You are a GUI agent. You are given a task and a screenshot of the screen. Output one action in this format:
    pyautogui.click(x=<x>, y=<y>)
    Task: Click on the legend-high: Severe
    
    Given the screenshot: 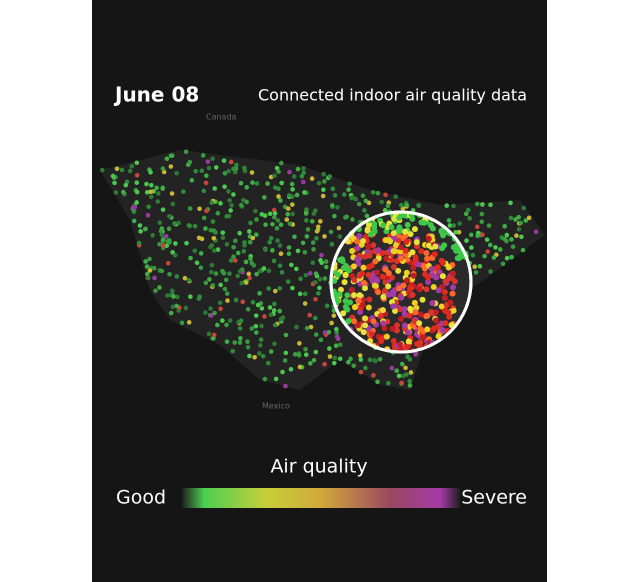 What is the action you would take?
    pyautogui.click(x=494, y=498)
    